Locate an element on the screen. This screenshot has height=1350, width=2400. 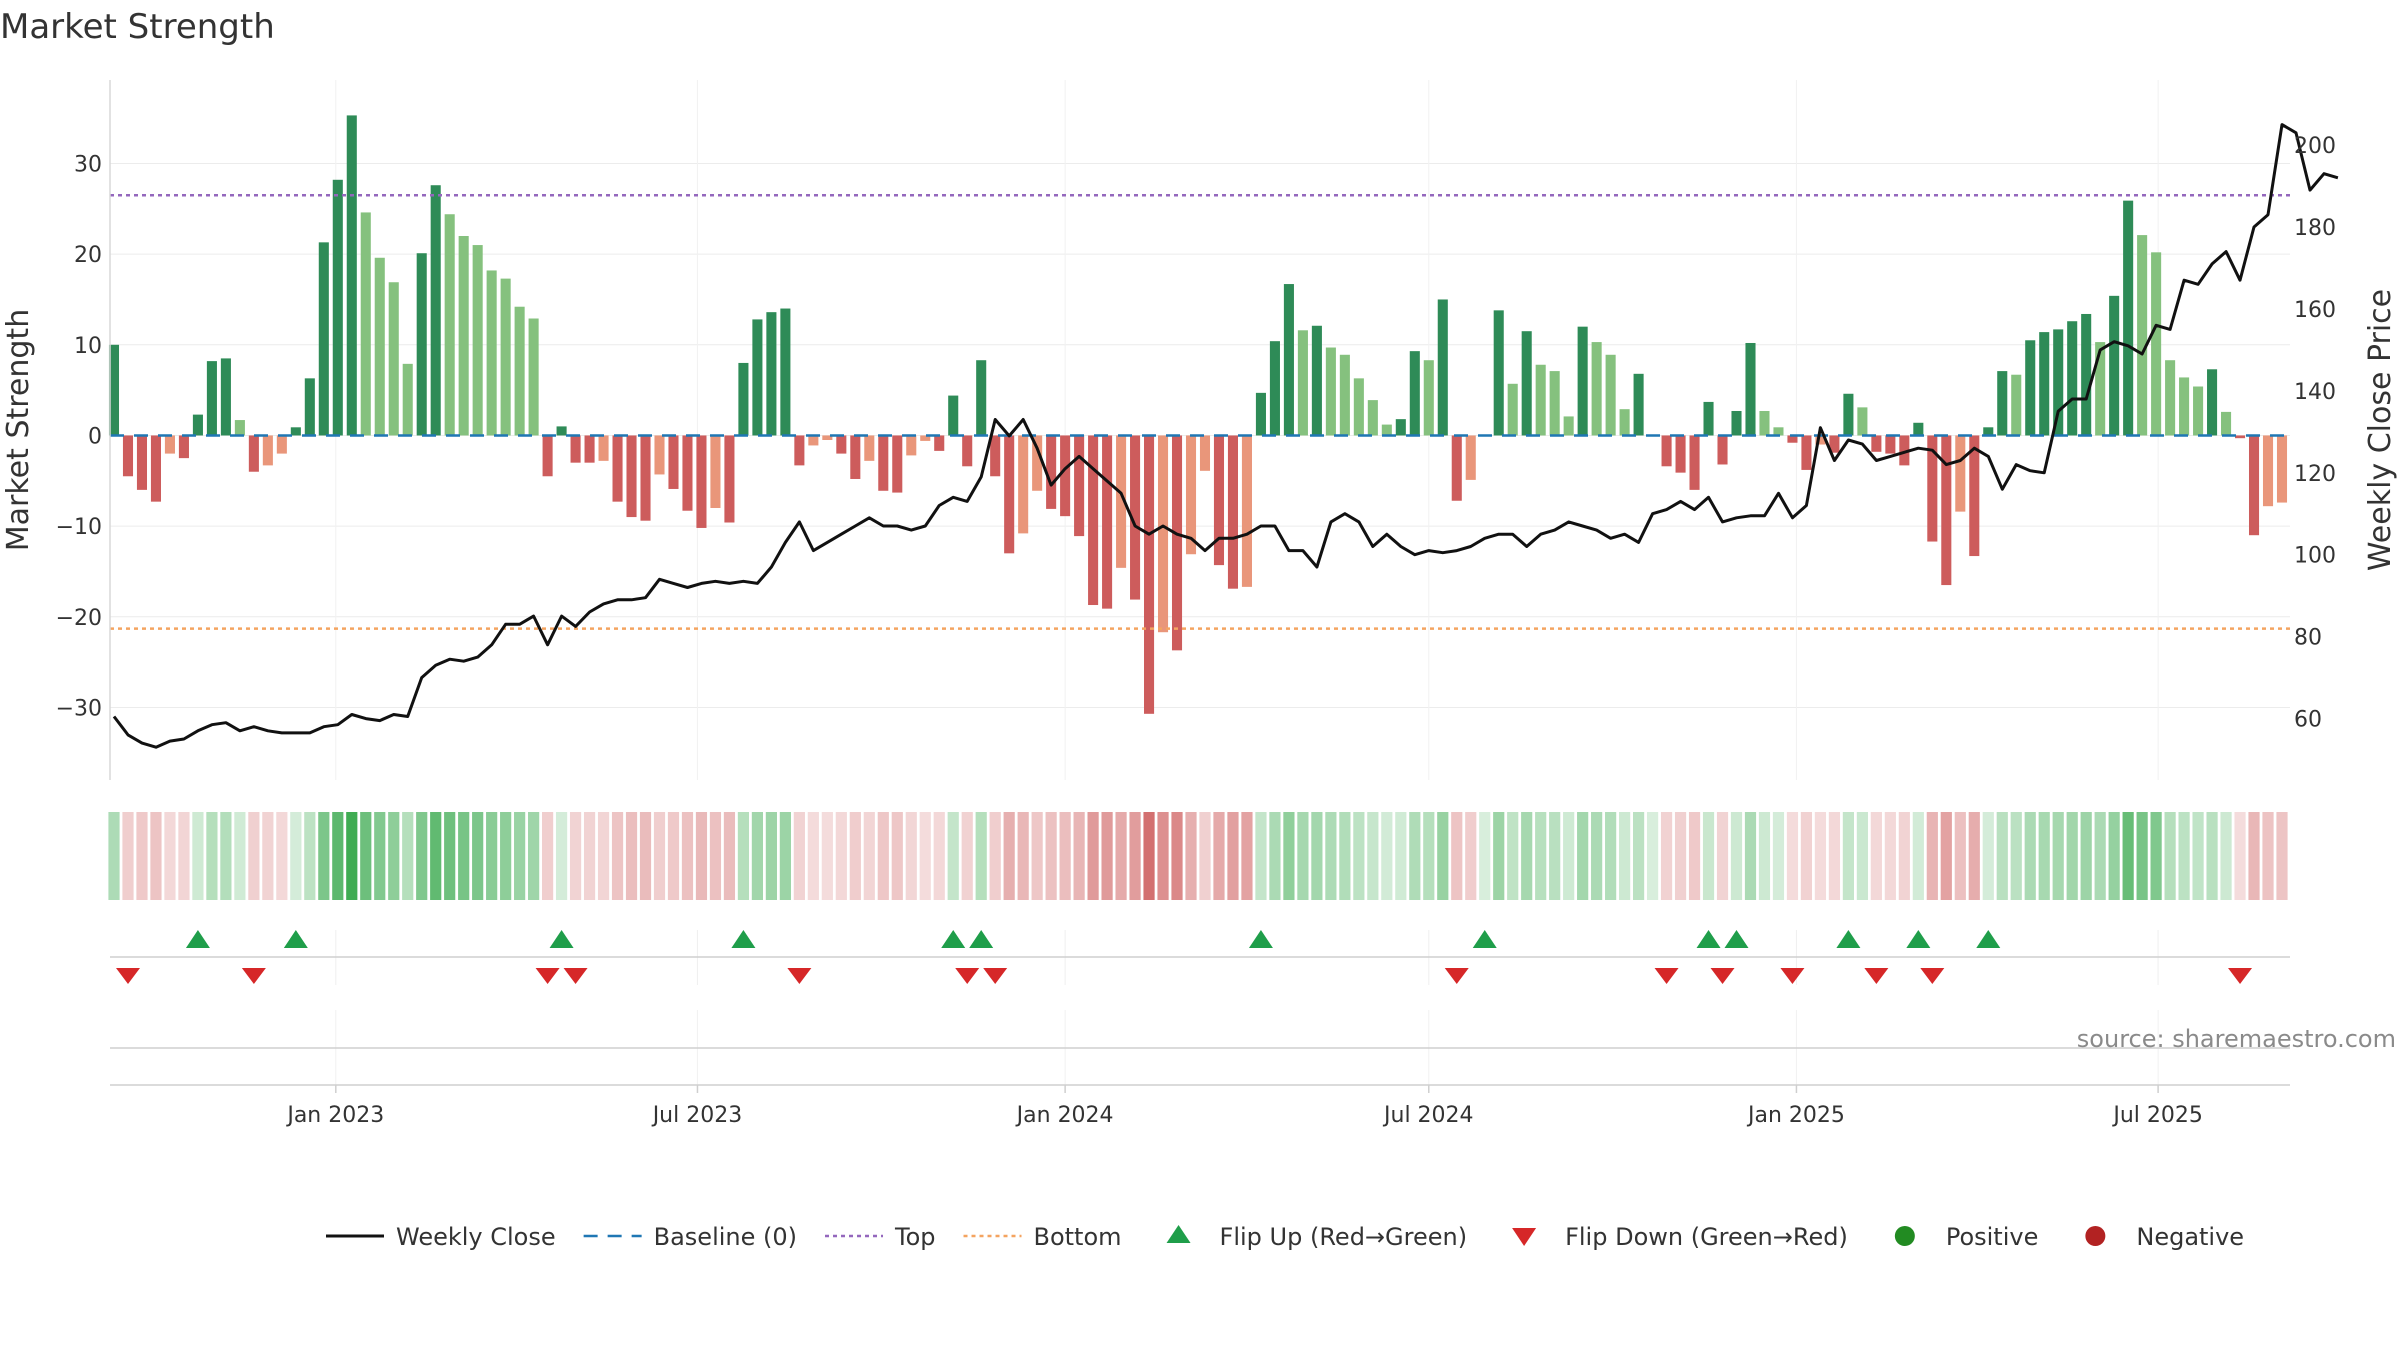
source-credit: source: sharemaestro.com is located at coordinates (2236, 1039).